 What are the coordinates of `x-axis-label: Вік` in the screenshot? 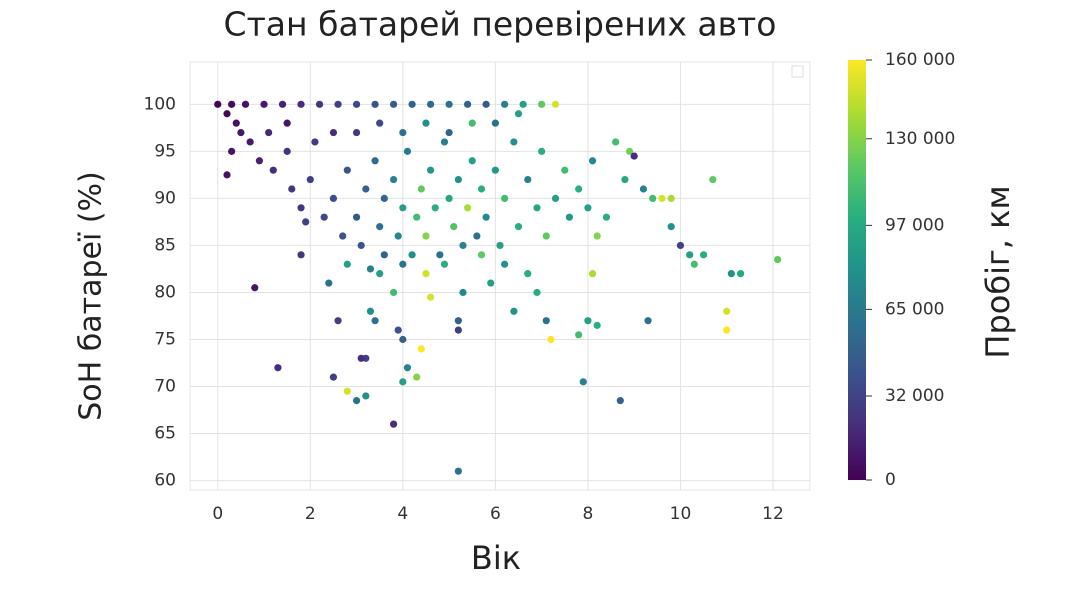 It's located at (496, 558).